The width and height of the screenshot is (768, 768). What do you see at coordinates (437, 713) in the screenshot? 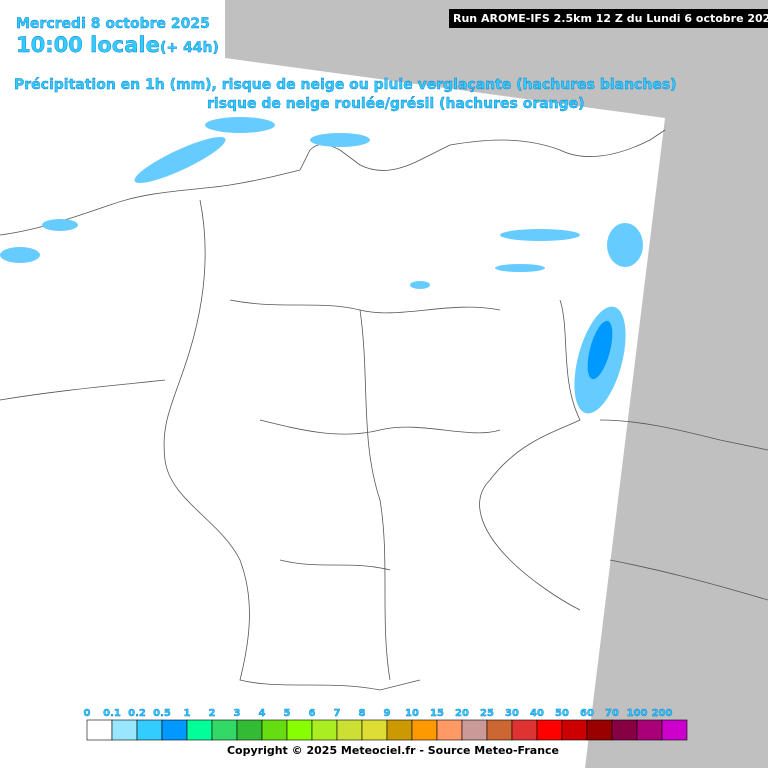
I see `colorbar-label: 15` at bounding box center [437, 713].